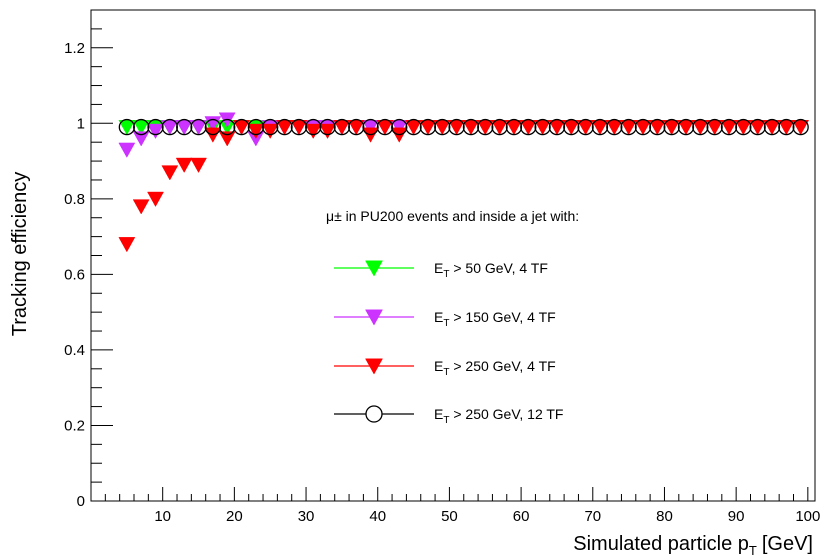 The height and width of the screenshot is (559, 824). Describe the element at coordinates (498, 416) in the screenshot. I see `legend-label: ET > 250 GeV, 12 TF` at that location.